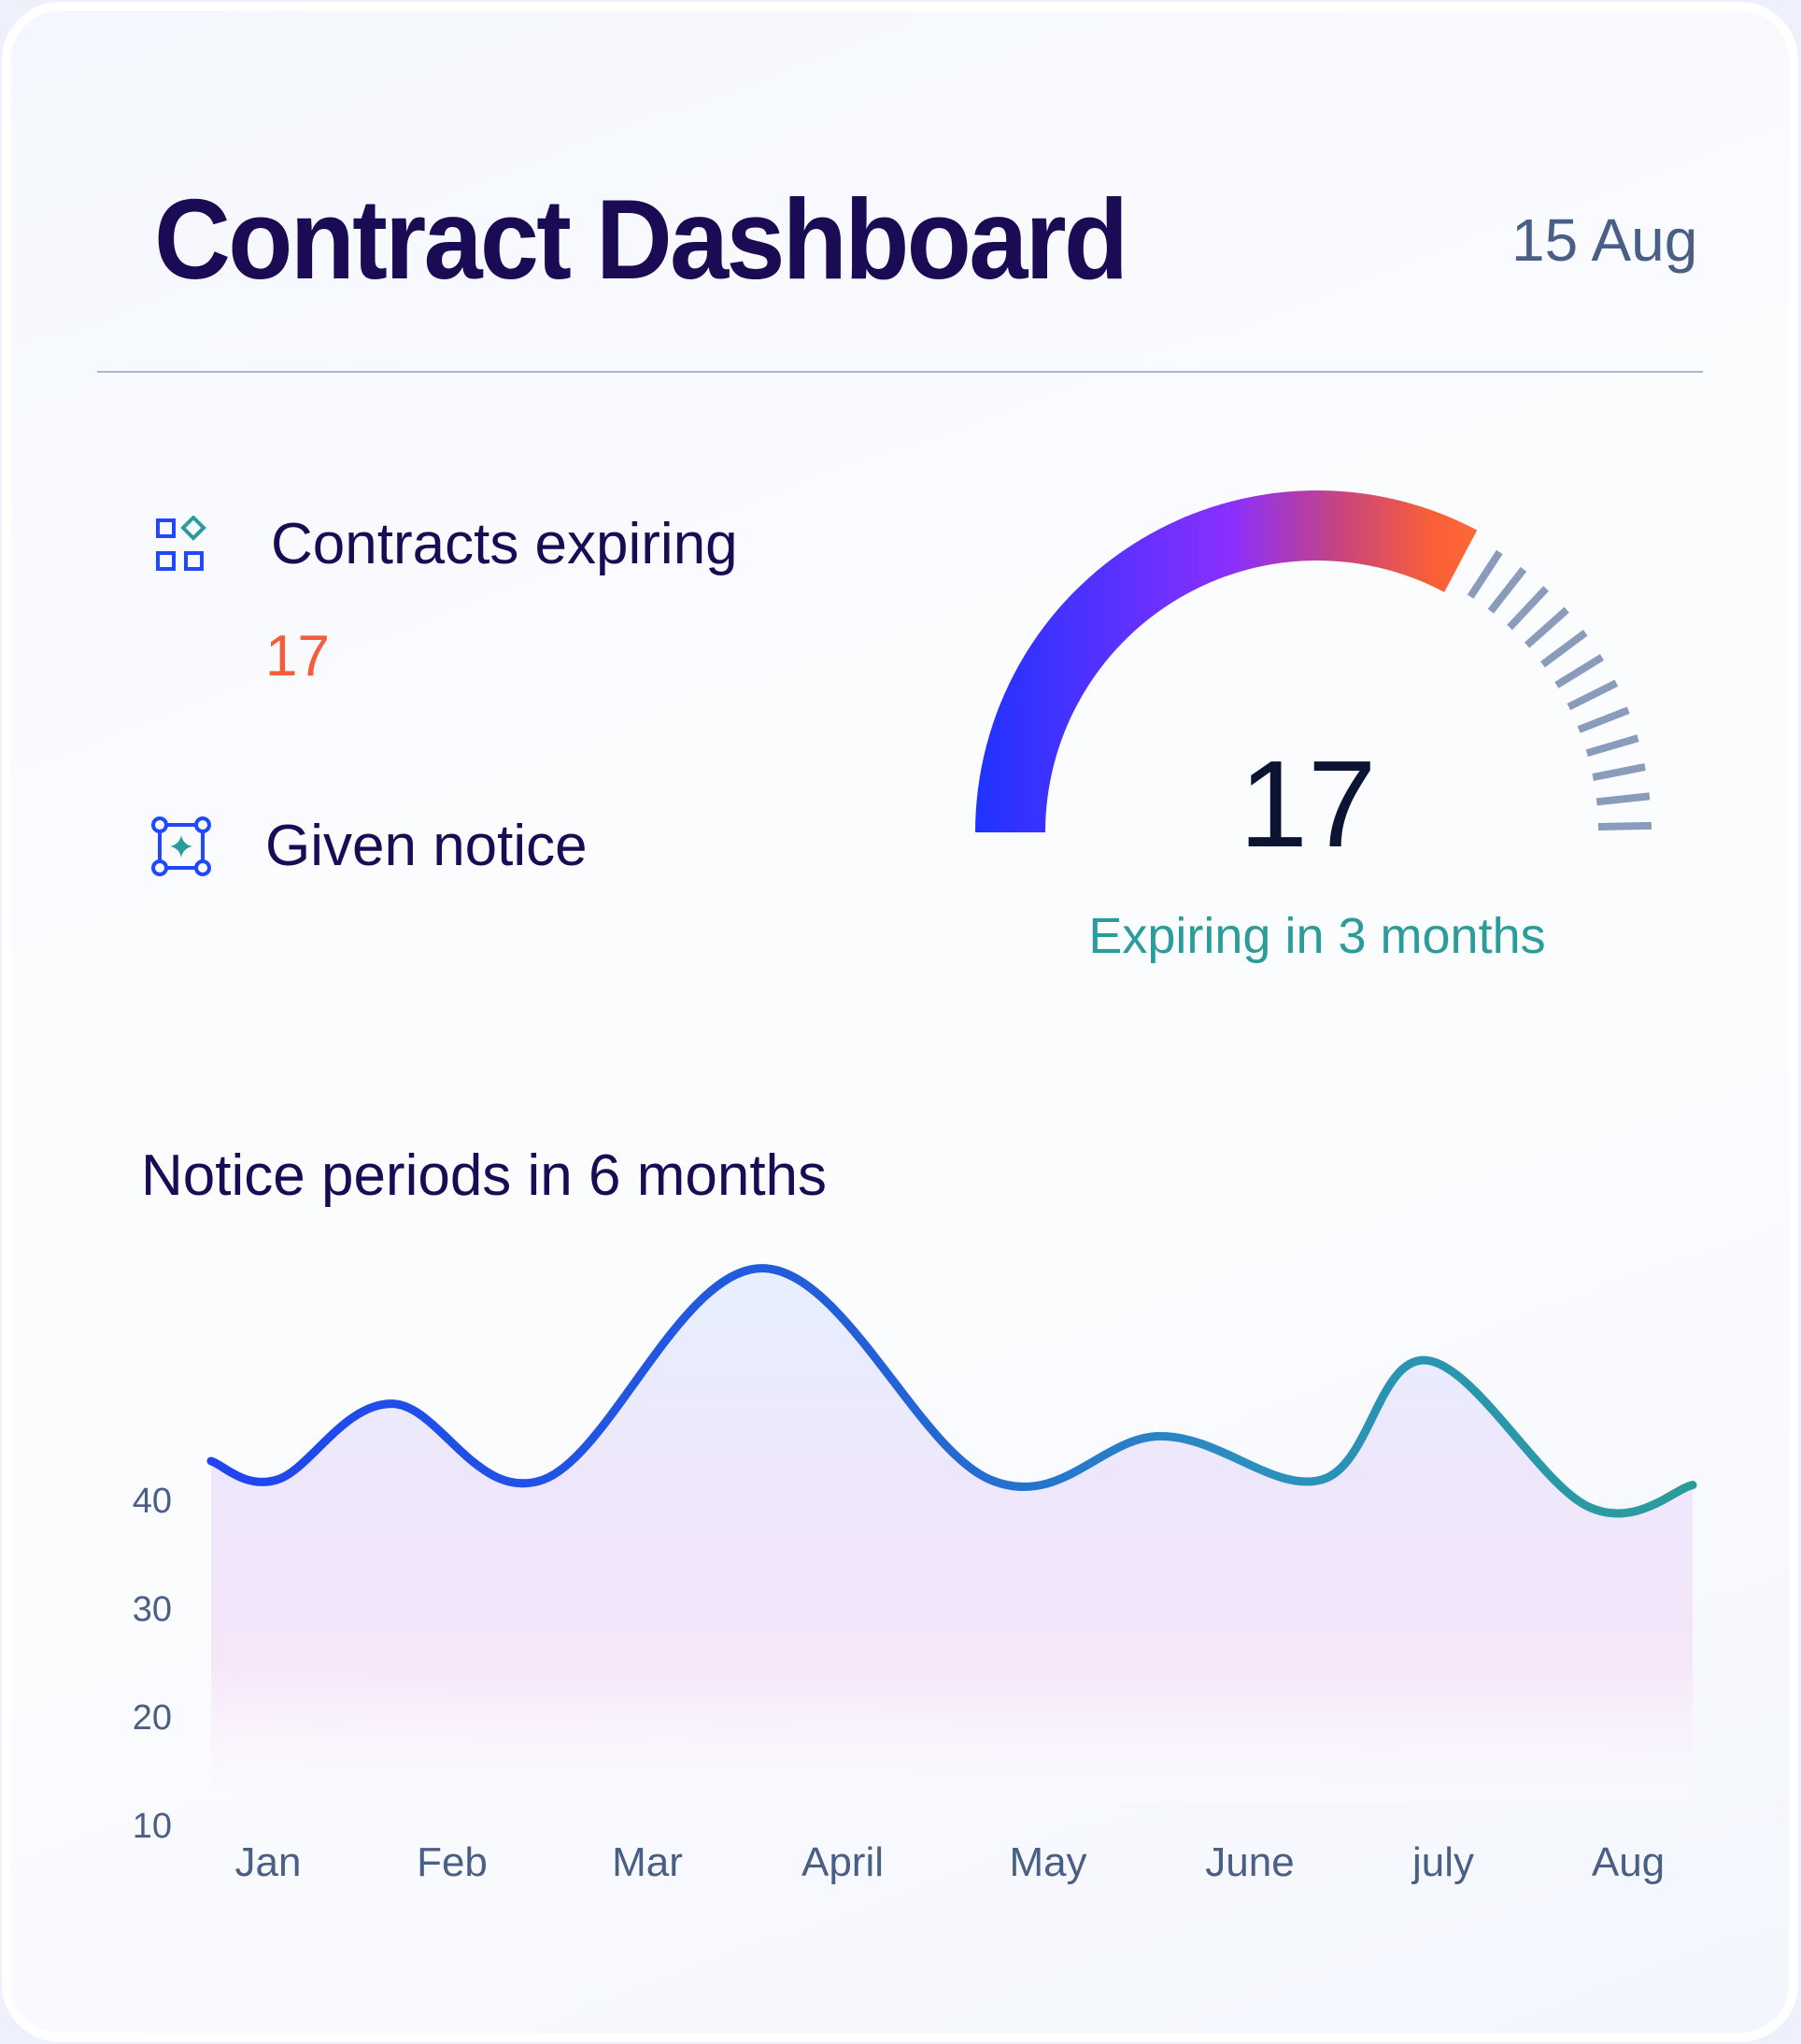  What do you see at coordinates (1250, 1862) in the screenshot?
I see `x-tick-june: June` at bounding box center [1250, 1862].